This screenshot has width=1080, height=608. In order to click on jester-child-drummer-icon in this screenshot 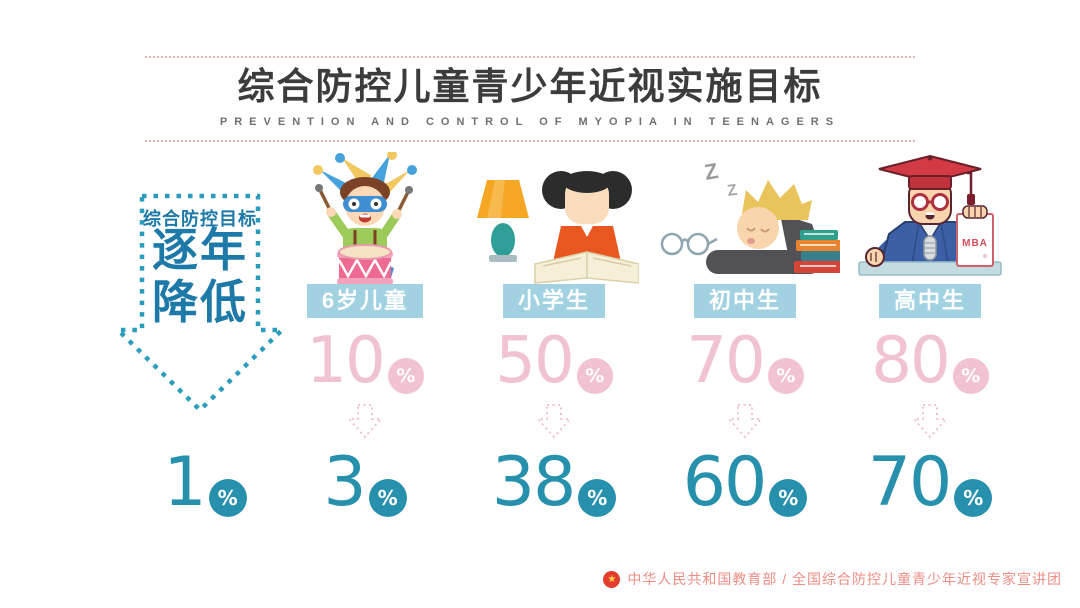, I will do `click(365, 219)`.